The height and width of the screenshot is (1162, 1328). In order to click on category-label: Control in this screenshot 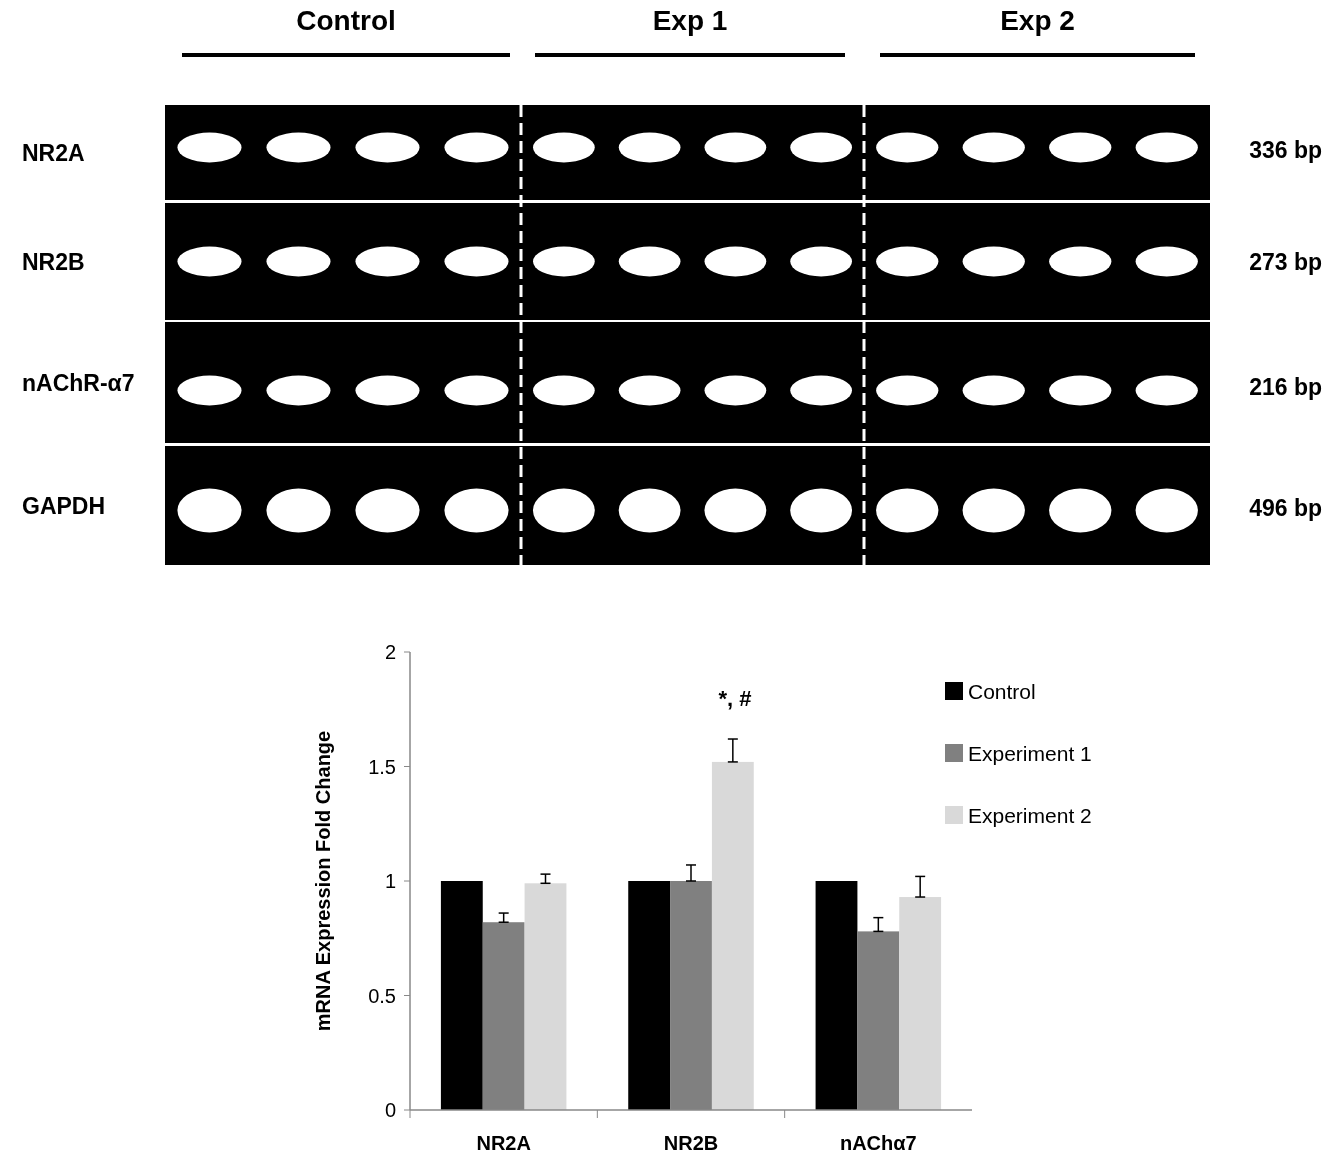, I will do `click(346, 20)`.